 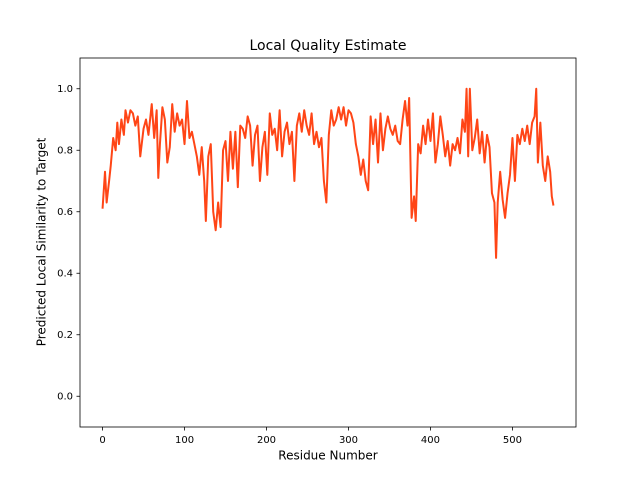 I want to click on x-tick-label: 300, so click(x=348, y=440).